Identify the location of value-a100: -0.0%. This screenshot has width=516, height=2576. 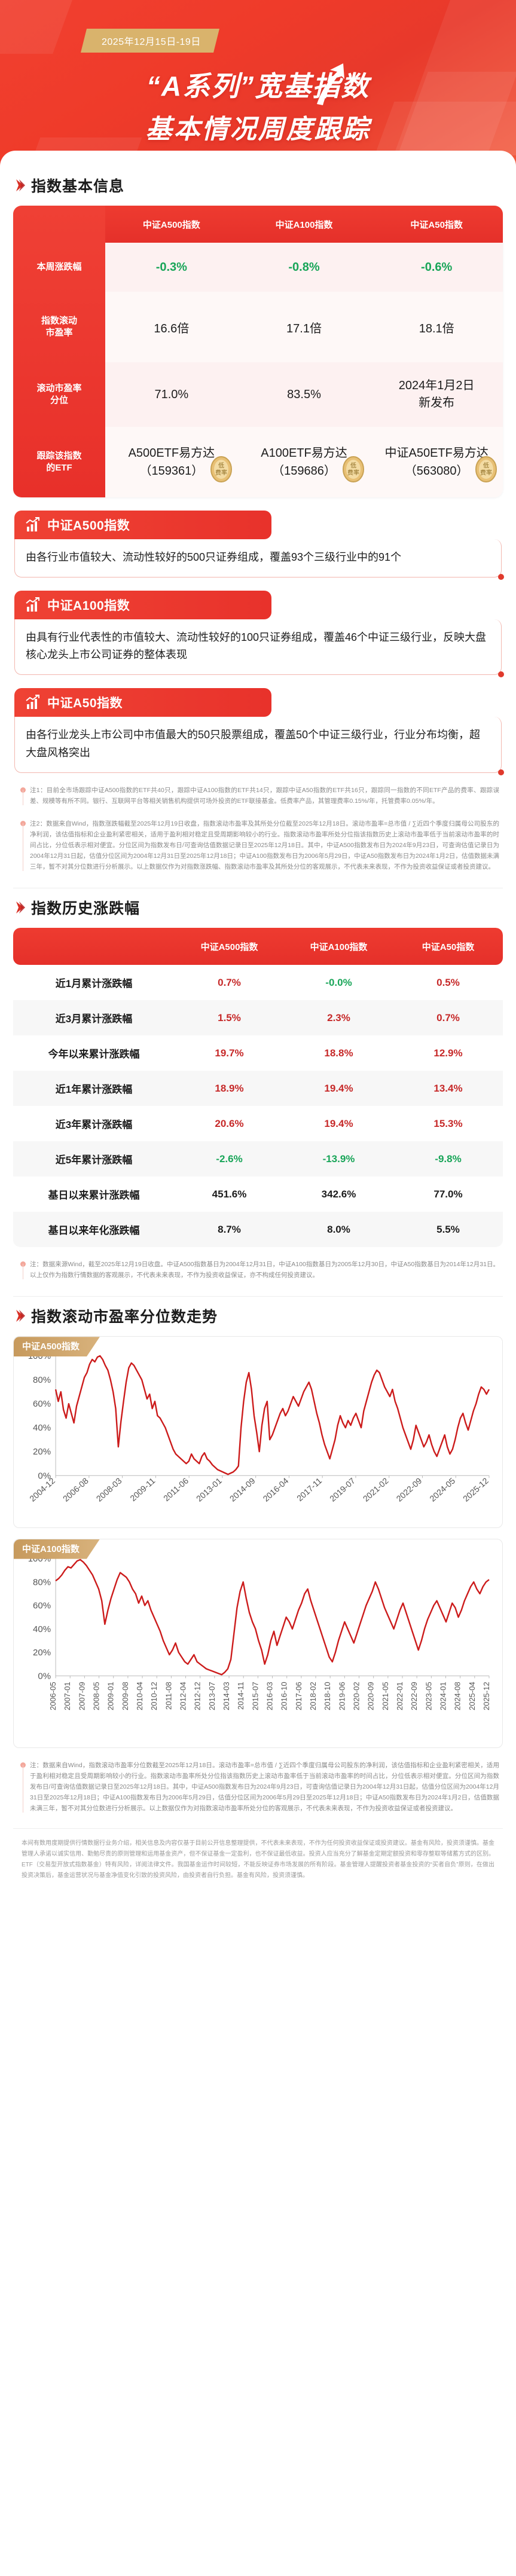
(338, 982).